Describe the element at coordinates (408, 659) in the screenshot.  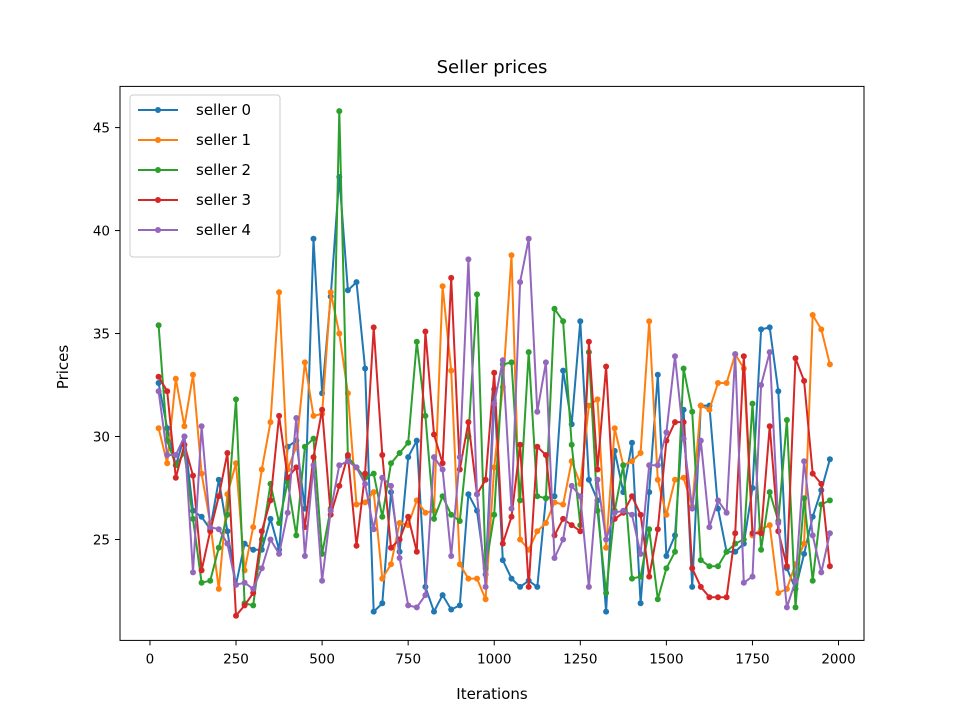
I see `x-tick-label: 750` at that location.